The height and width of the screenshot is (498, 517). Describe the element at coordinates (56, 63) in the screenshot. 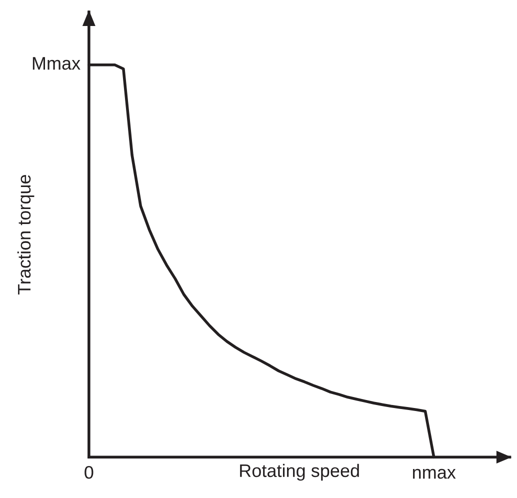

I see `text: Mmax` at that location.